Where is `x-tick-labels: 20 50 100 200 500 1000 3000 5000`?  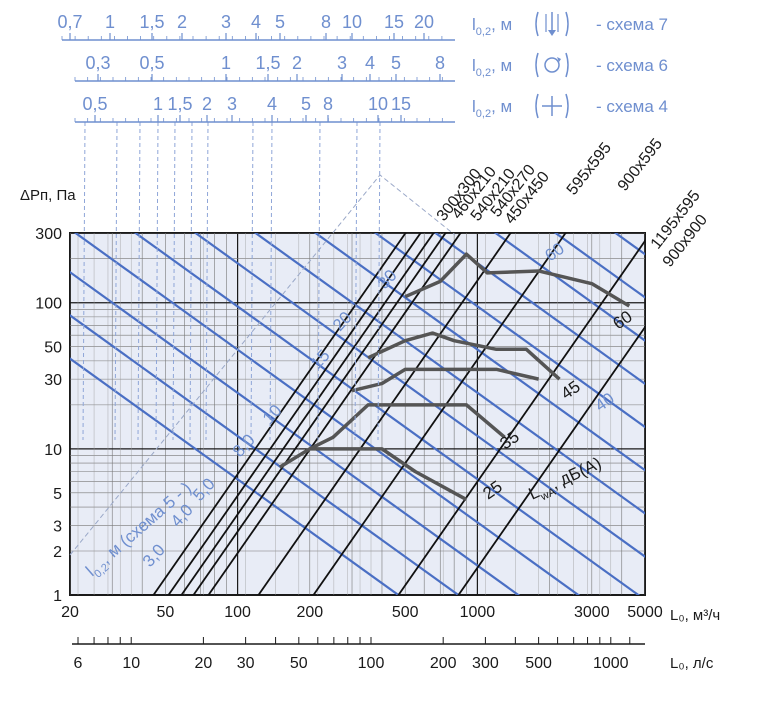 x-tick-labels: 20 50 100 200 500 1000 3000 5000 is located at coordinates (362, 612).